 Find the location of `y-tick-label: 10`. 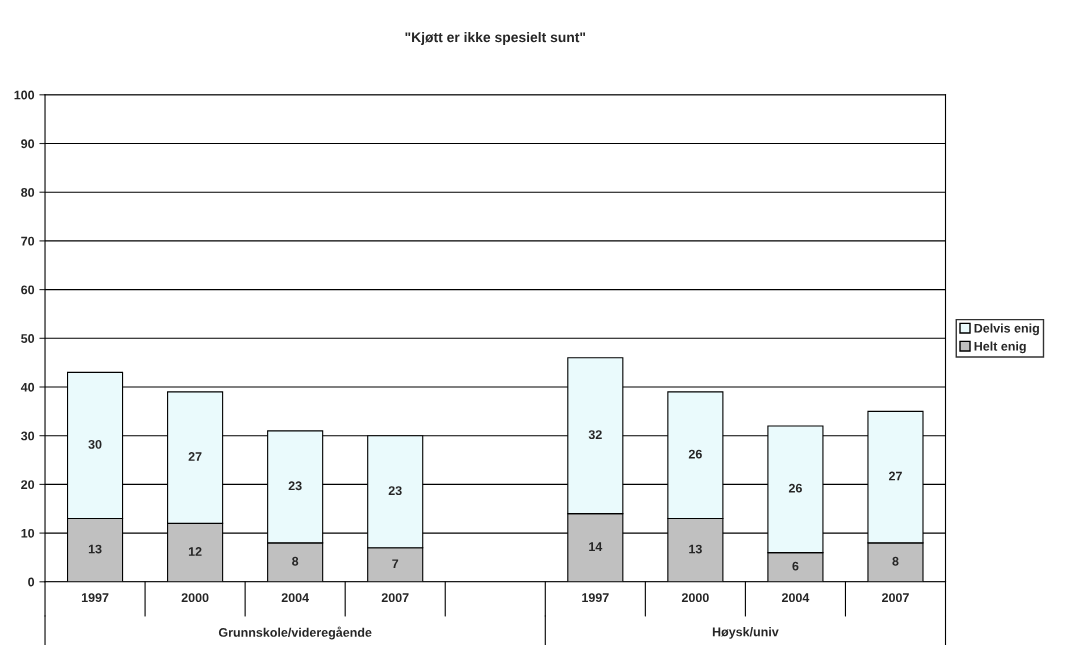

y-tick-label: 10 is located at coordinates (28, 533).